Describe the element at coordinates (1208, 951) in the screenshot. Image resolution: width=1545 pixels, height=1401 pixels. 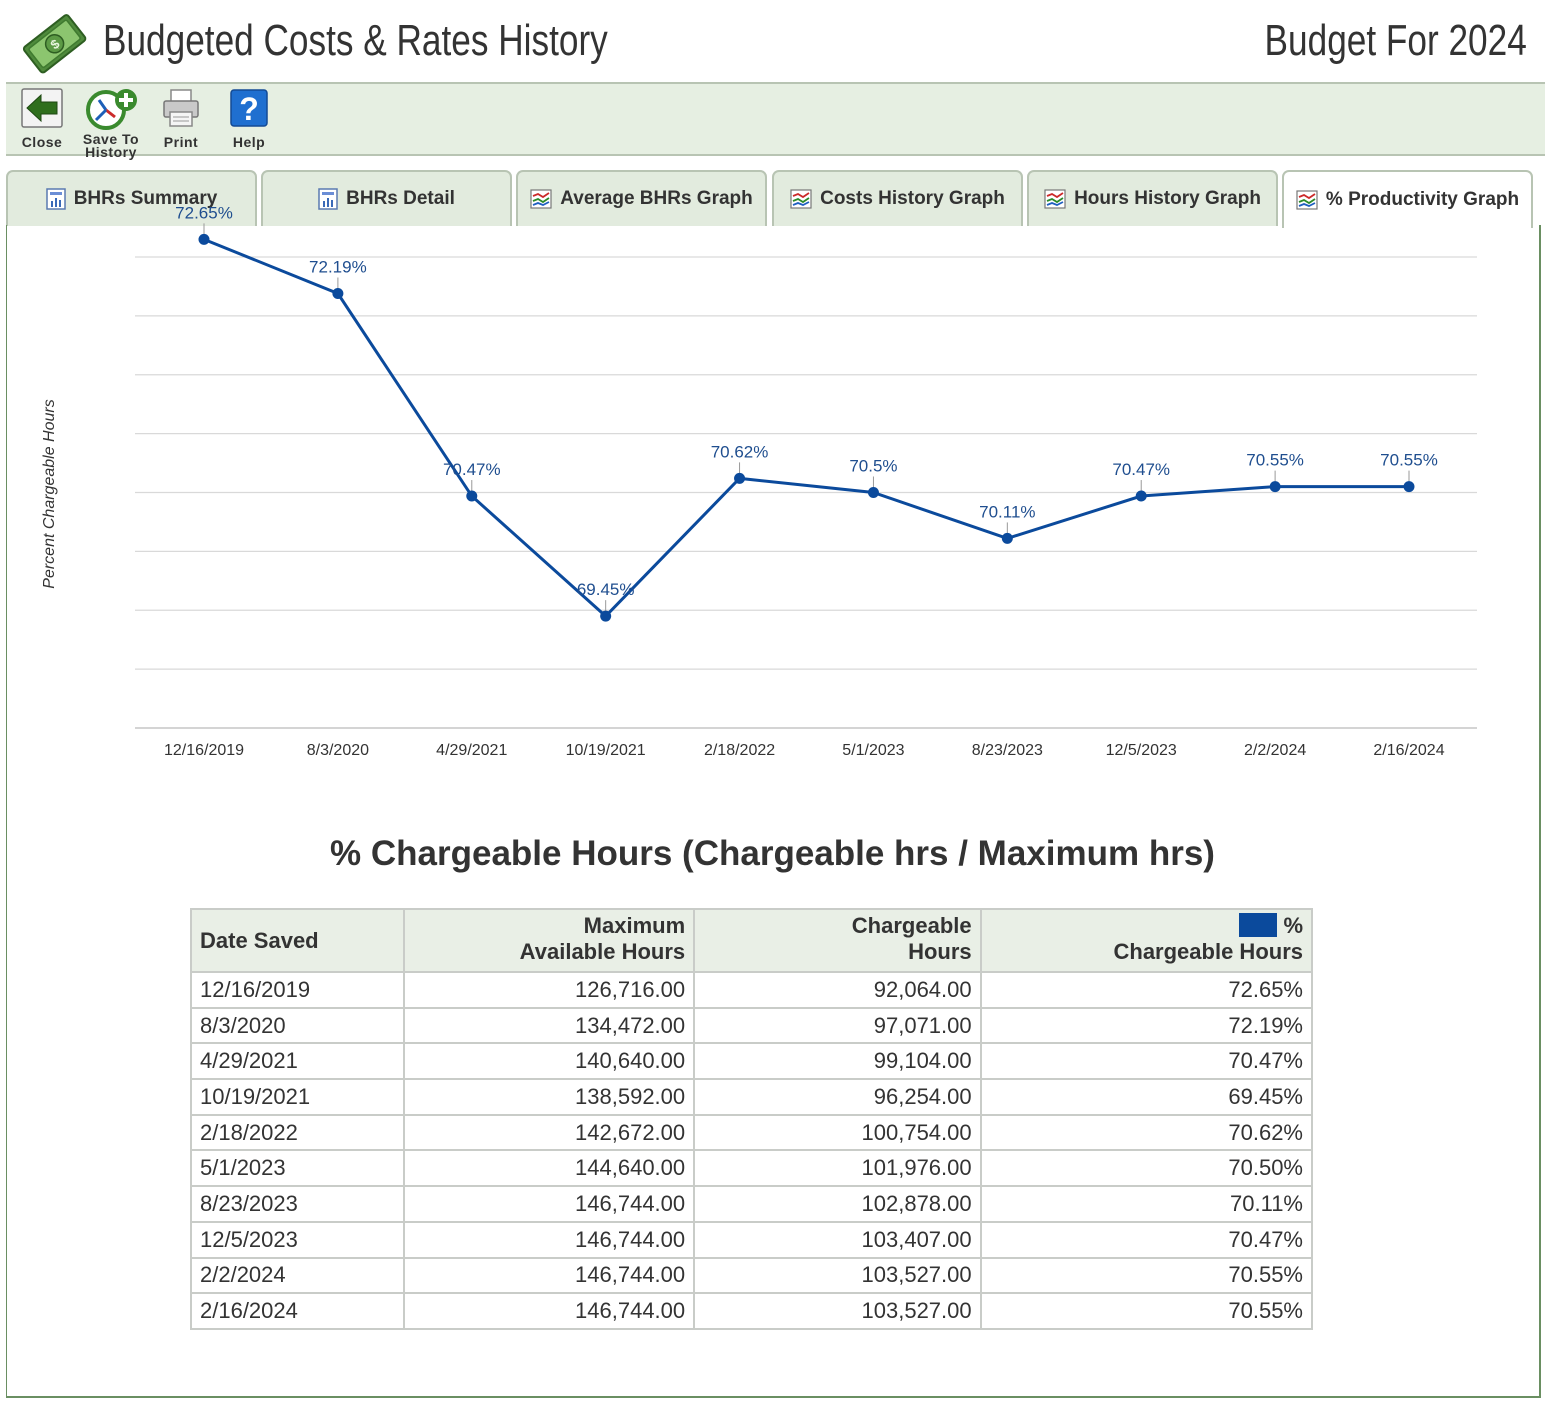
I see `header-pct-line2: Chargeable Hours` at that location.